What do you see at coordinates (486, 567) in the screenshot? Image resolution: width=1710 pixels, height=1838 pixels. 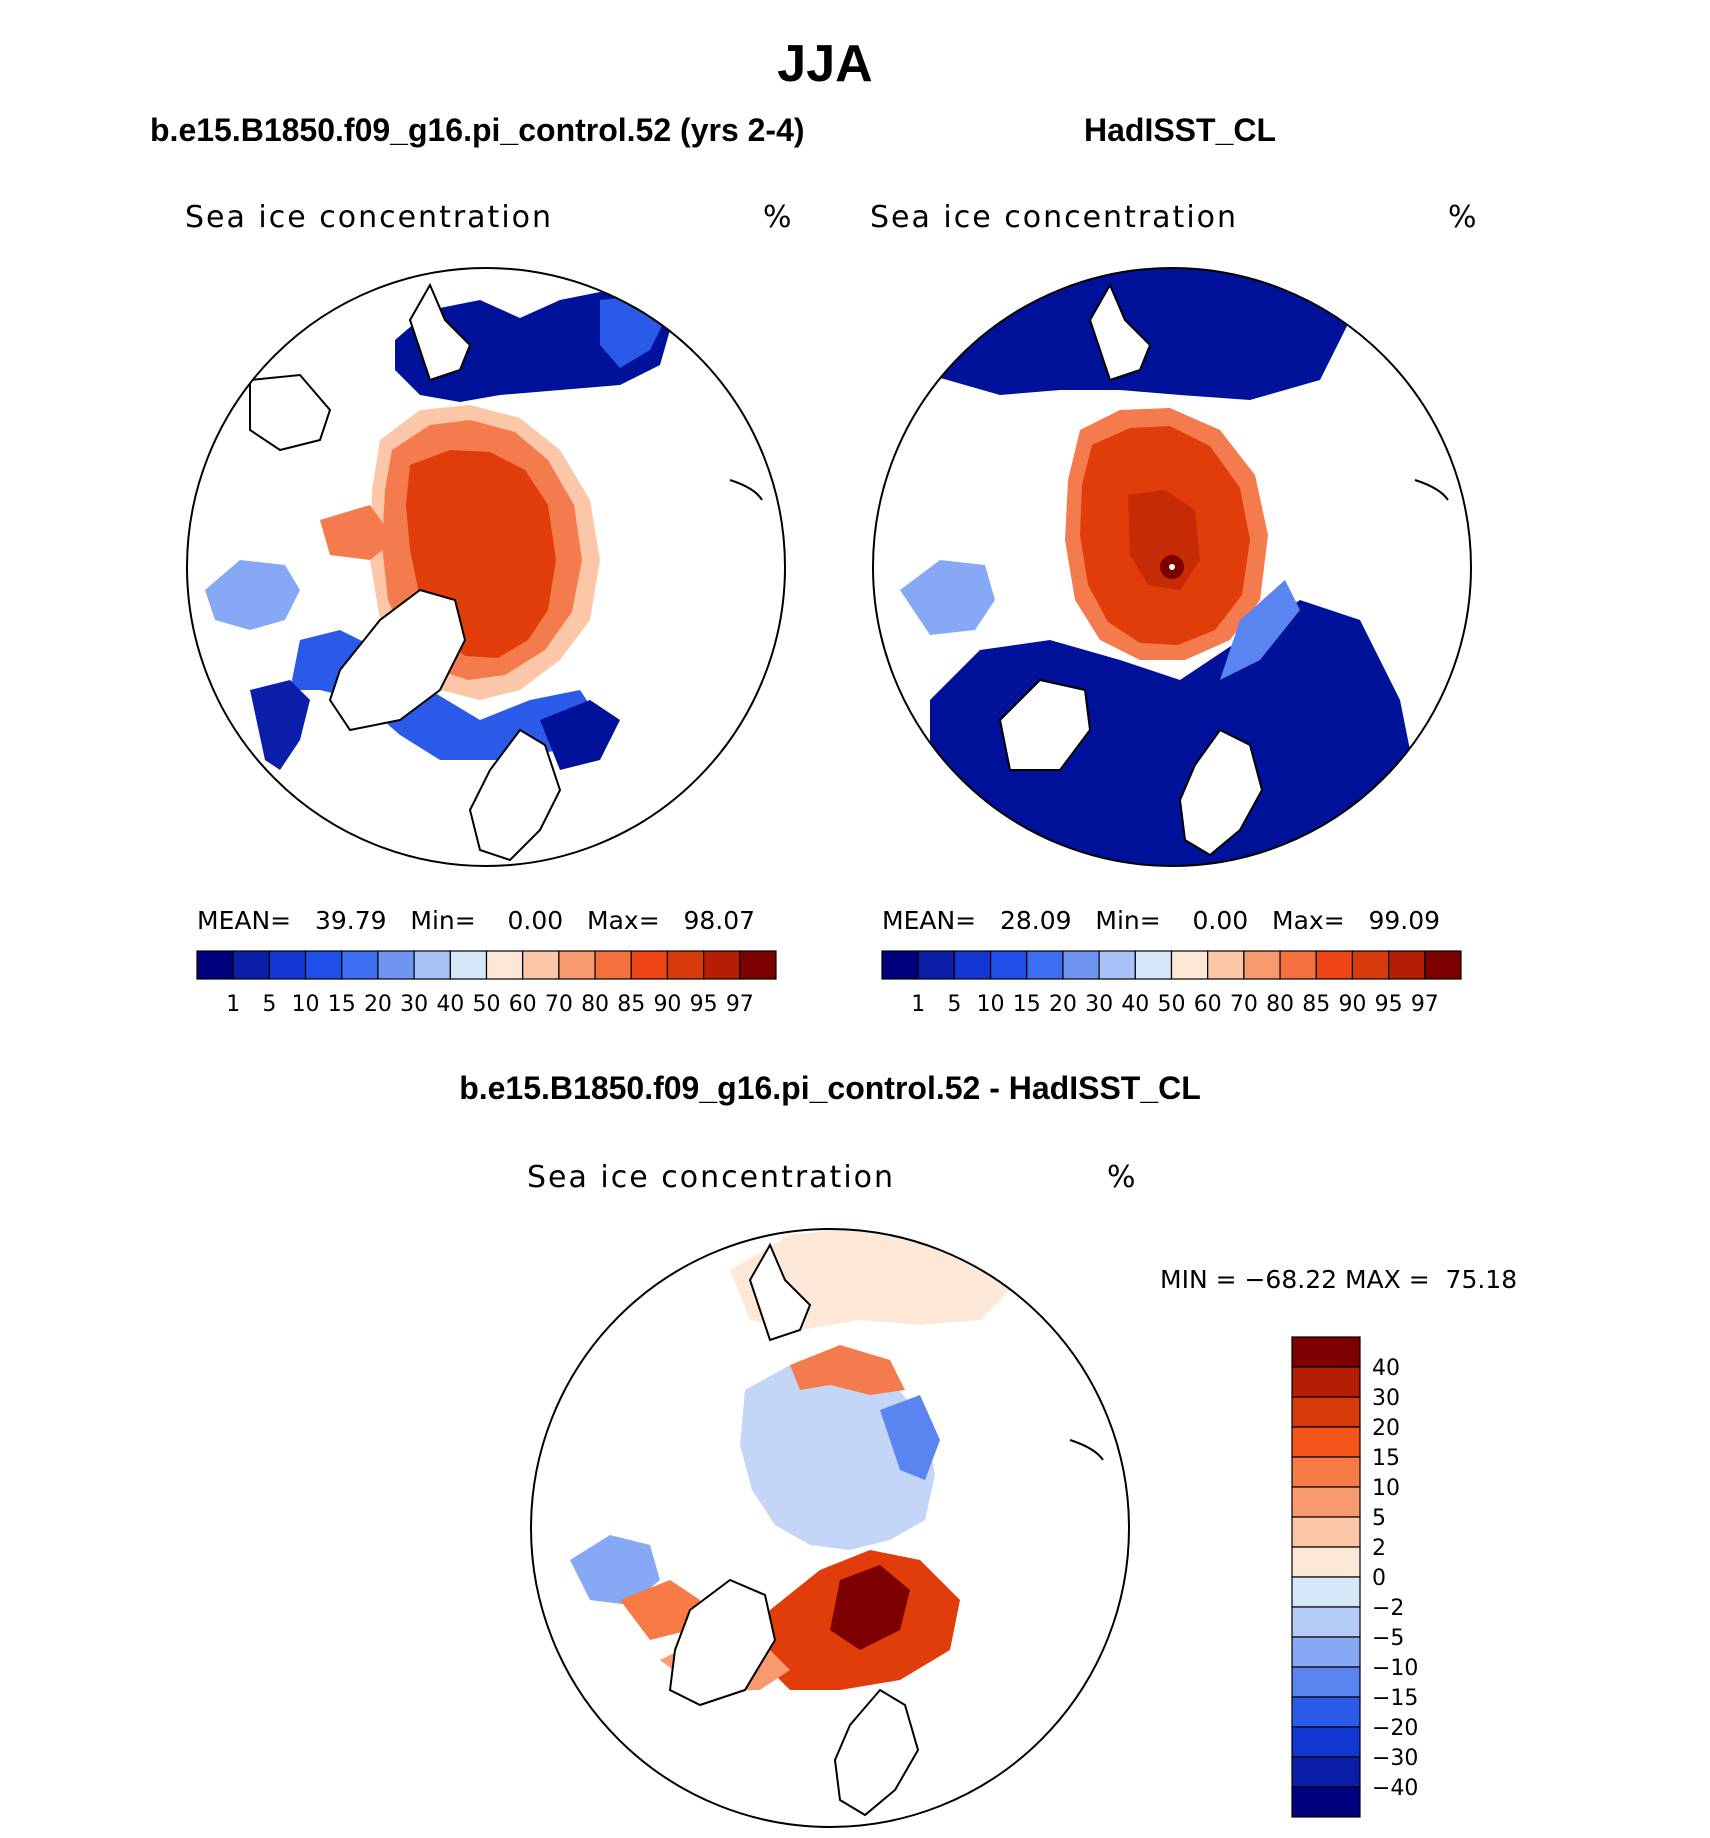 I see `map-model` at bounding box center [486, 567].